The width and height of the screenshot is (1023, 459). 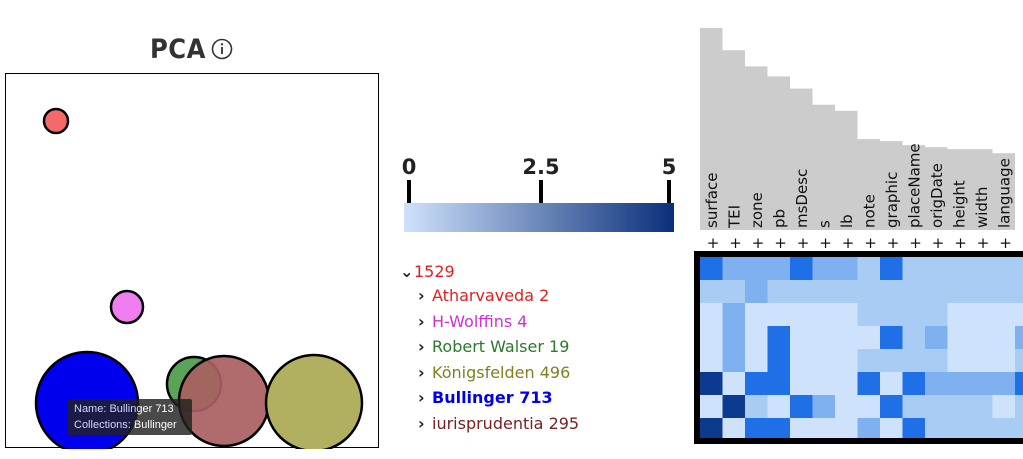 I want to click on tree-item: › H-Wolffins 4, so click(x=472, y=322).